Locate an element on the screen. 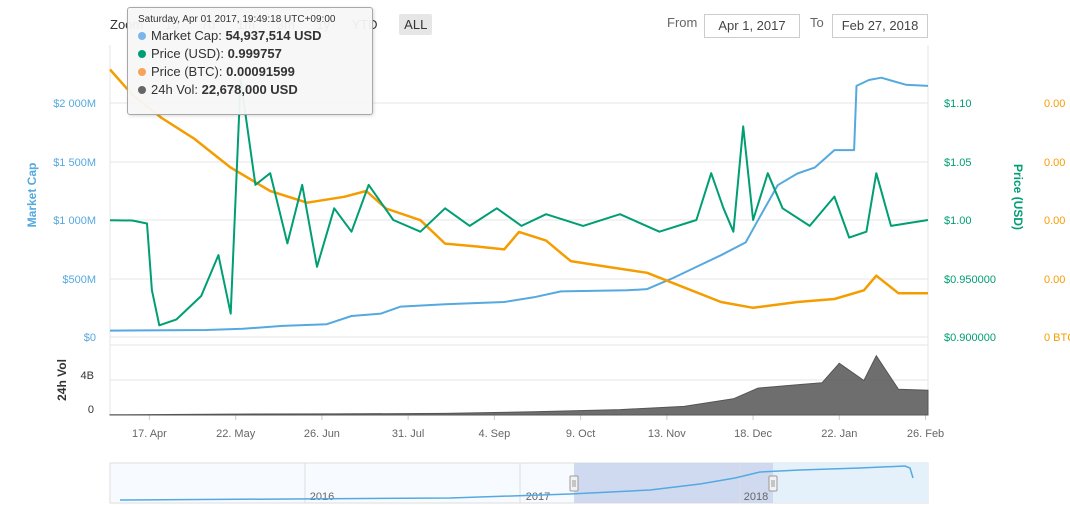 The height and width of the screenshot is (505, 1070). x-tick-label: 26. Jun is located at coordinates (322, 434).